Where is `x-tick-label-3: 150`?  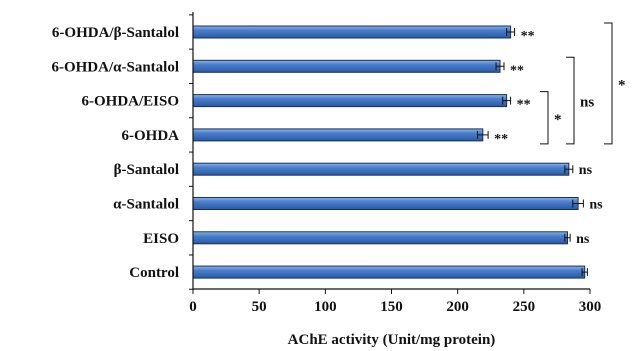 x-tick-label-3: 150 is located at coordinates (391, 307).